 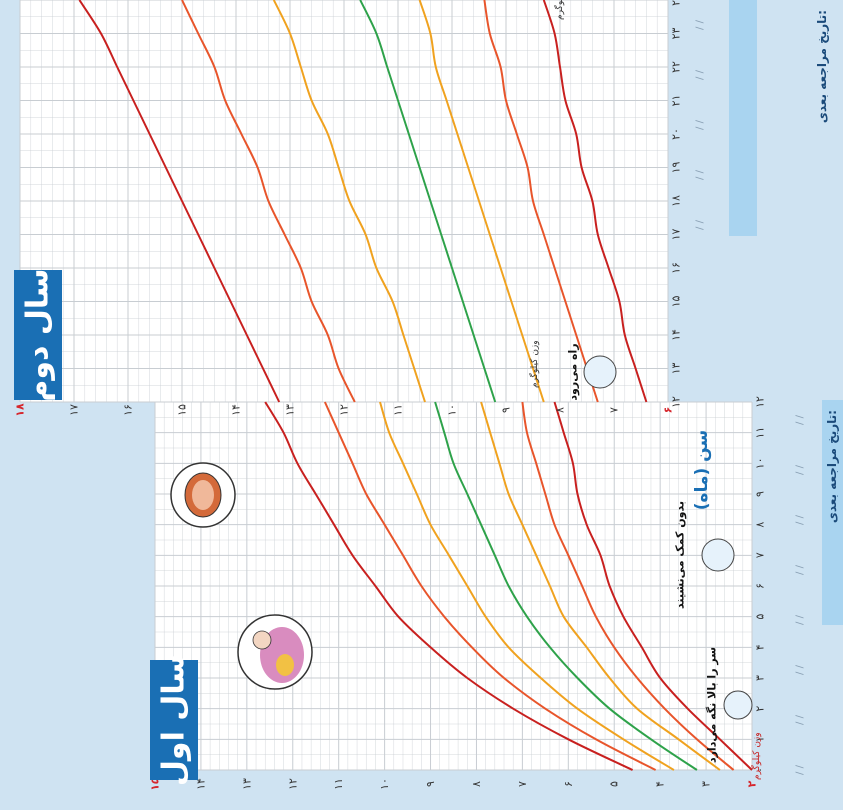 What do you see at coordinates (246, 784) in the screenshot?
I see `year1-weight-tick-label: ۱۳` at bounding box center [246, 784].